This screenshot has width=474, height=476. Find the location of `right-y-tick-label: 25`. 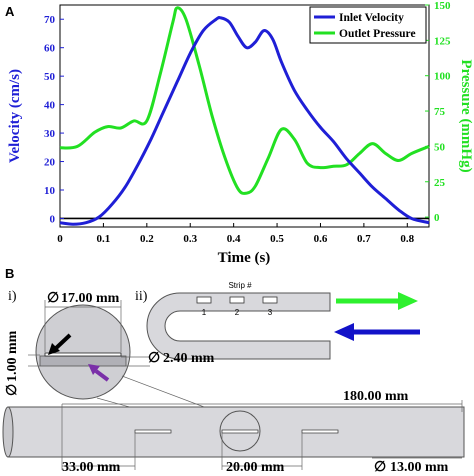

right-y-tick-label: 25 is located at coordinates (440, 183).